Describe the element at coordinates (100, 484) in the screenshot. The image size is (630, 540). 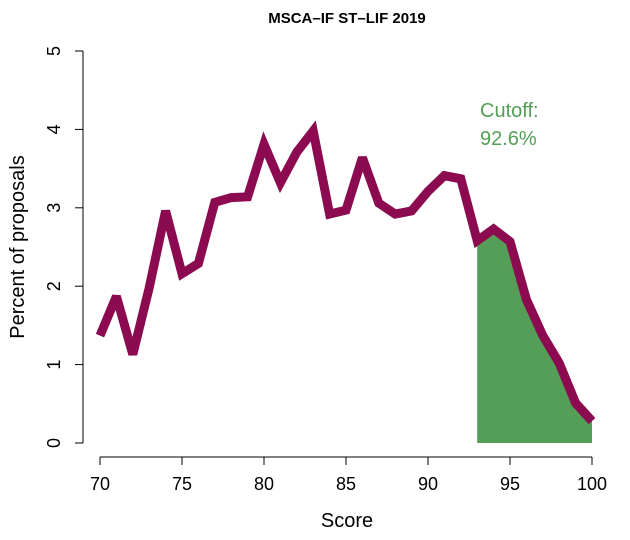
I see `x-tick-label: 70` at that location.